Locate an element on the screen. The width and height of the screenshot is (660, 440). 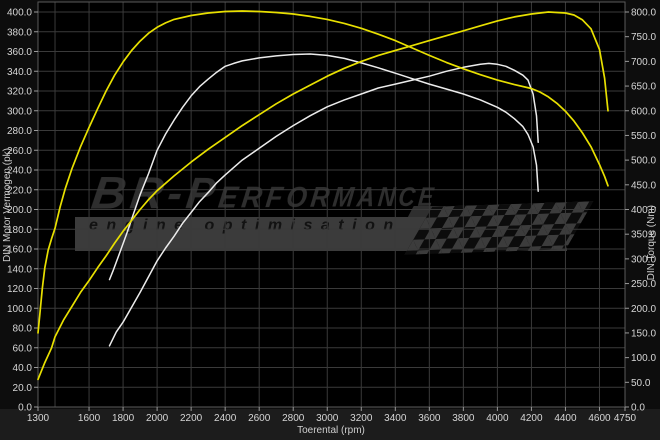
y-right-tick-label: 250.0 is located at coordinates (643, 284).